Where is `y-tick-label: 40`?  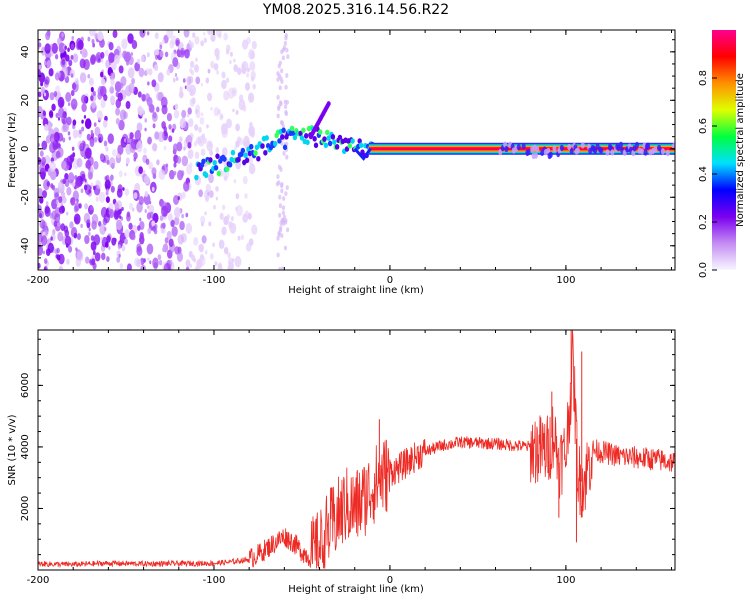 y-tick-label: 40 is located at coordinates (25, 51).